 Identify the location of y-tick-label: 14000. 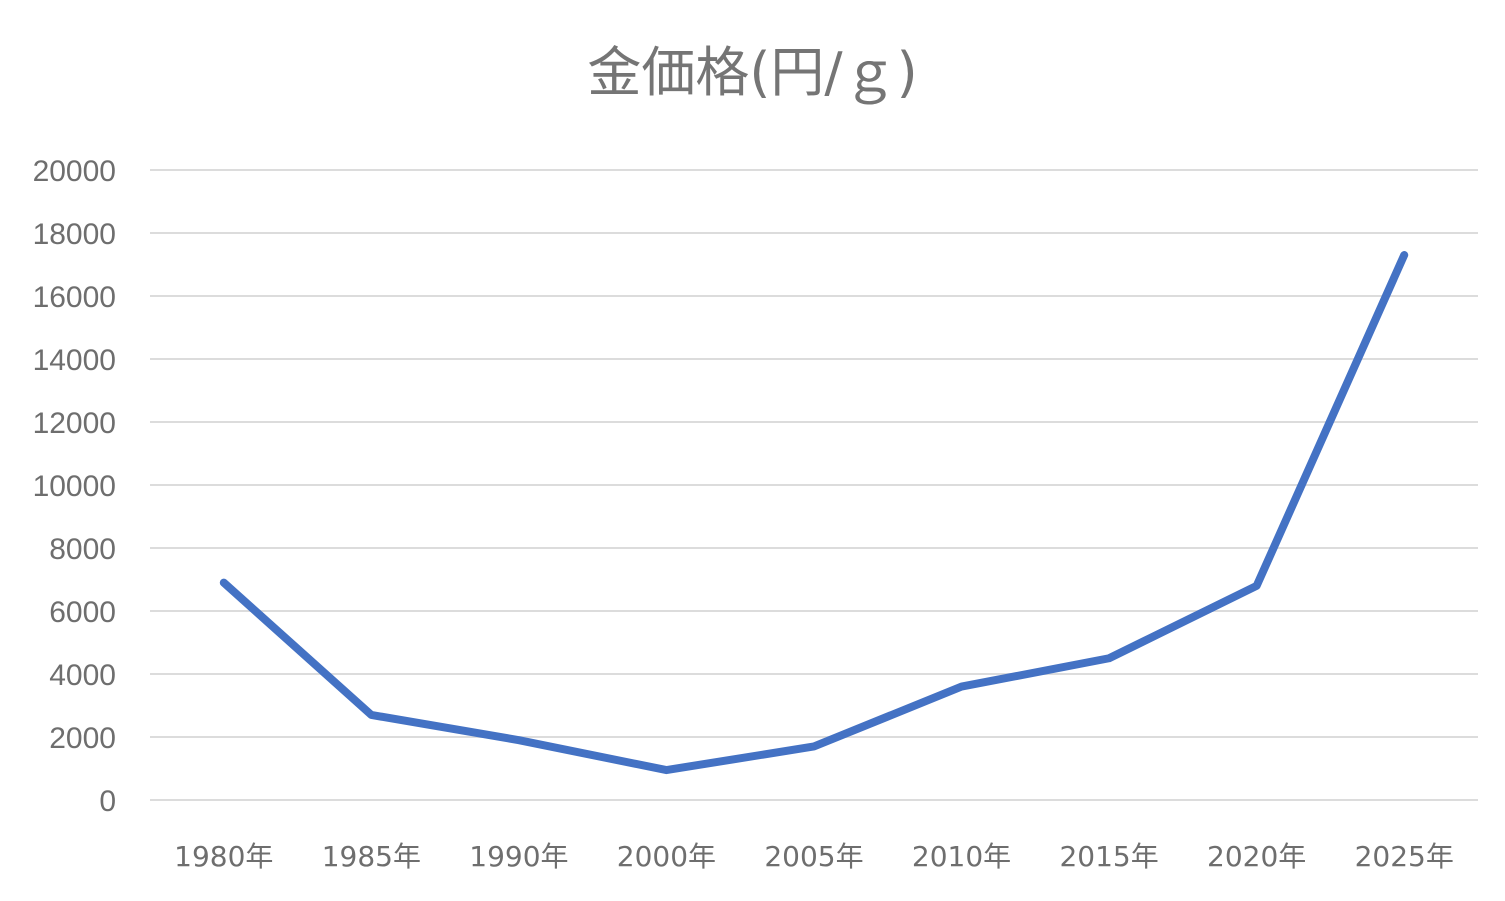
(74, 360).